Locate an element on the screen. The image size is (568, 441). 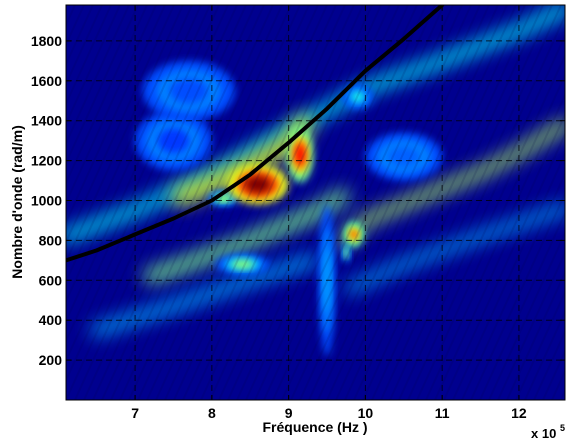
x-axis-multiplier-exponent: 5 is located at coordinates (562, 428).